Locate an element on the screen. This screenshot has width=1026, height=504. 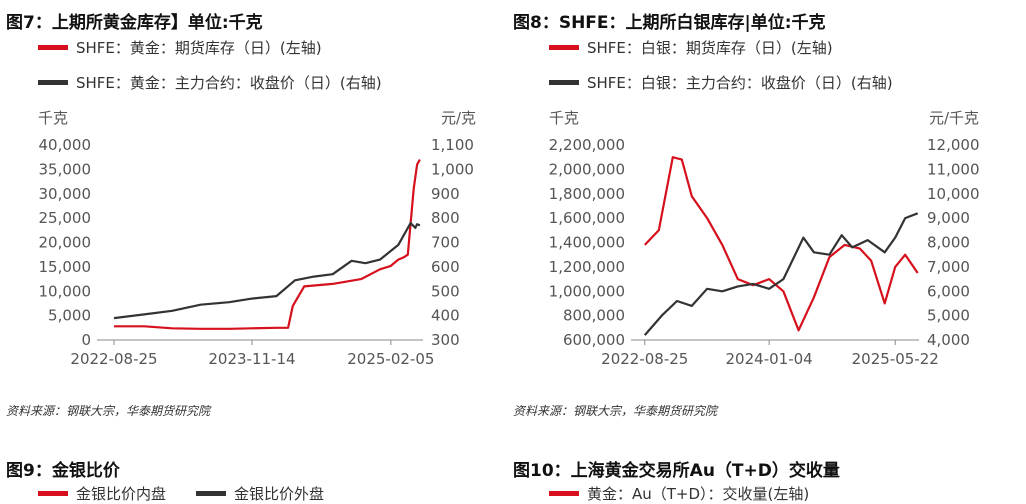
fig8-x-tick-label: 2022-08-25 is located at coordinates (644, 359).